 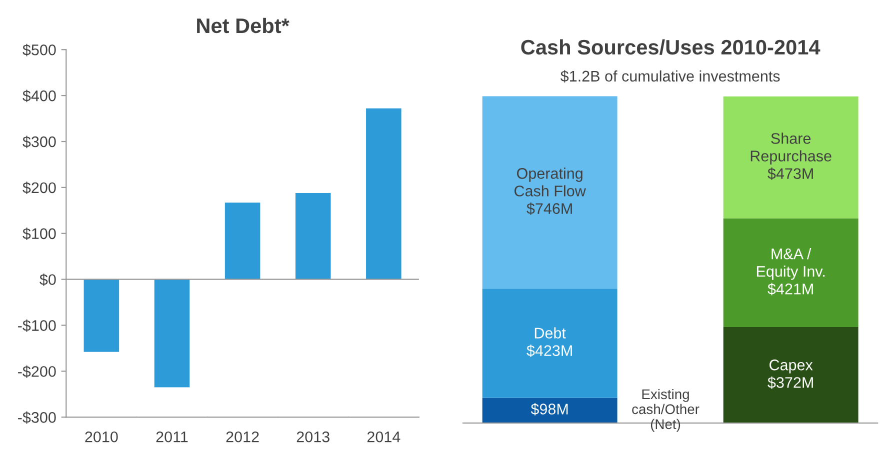 What do you see at coordinates (37, 326) in the screenshot?
I see `y-tick-label: -$100` at bounding box center [37, 326].